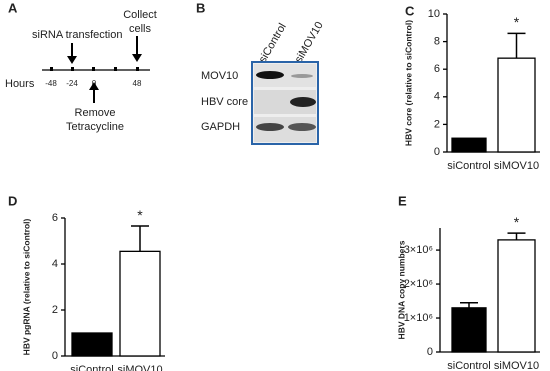 The width and height of the screenshot is (550, 371). I want to click on y-axis-label: HBV DNA copy numbers, so click(401, 289).